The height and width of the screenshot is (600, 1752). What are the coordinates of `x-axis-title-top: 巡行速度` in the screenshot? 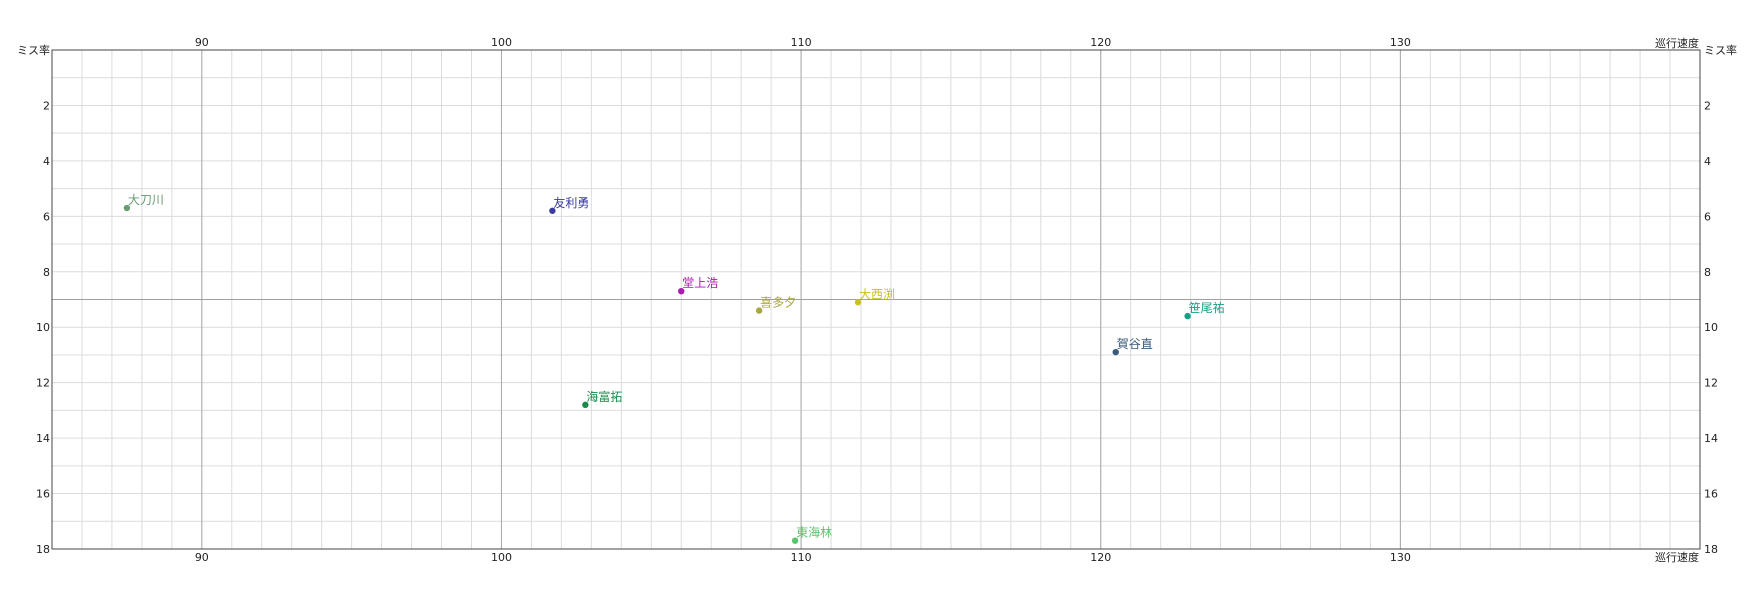 It's located at (1677, 43).